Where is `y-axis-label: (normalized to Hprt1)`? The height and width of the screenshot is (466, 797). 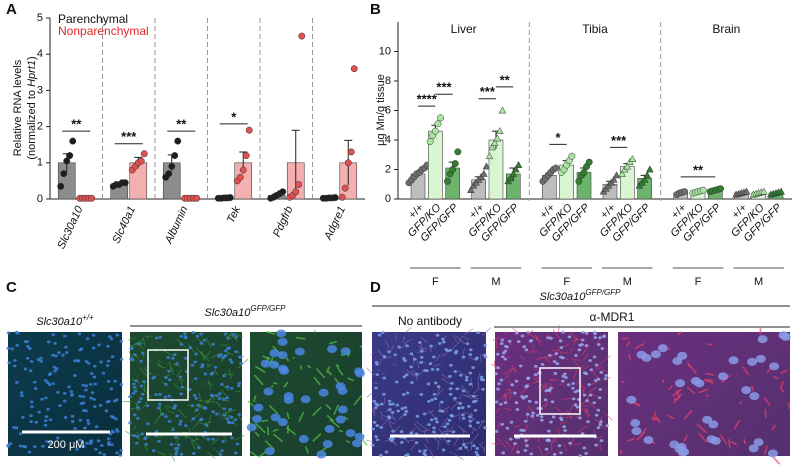
y-axis-label: (normalized to Hprt1) is located at coordinates (32, 107).